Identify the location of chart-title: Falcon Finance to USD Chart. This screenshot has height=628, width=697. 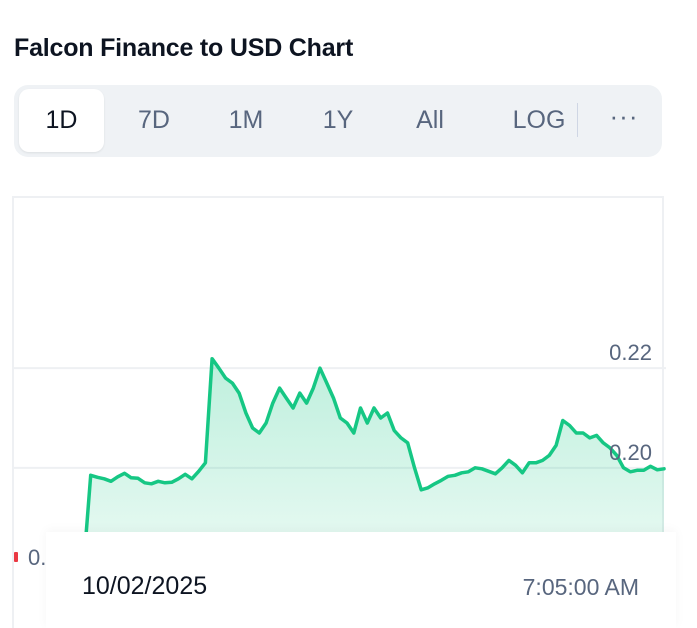
(184, 48).